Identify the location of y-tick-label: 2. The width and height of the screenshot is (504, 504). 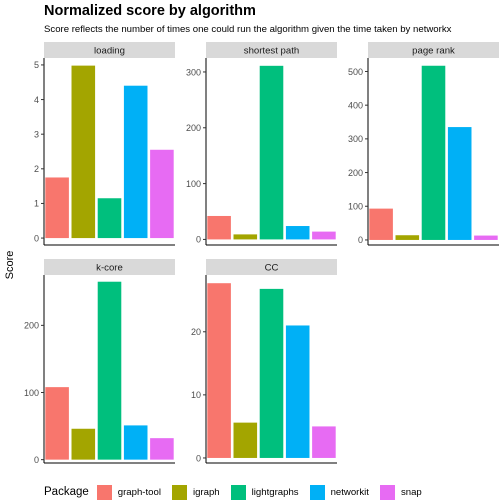
(36, 169).